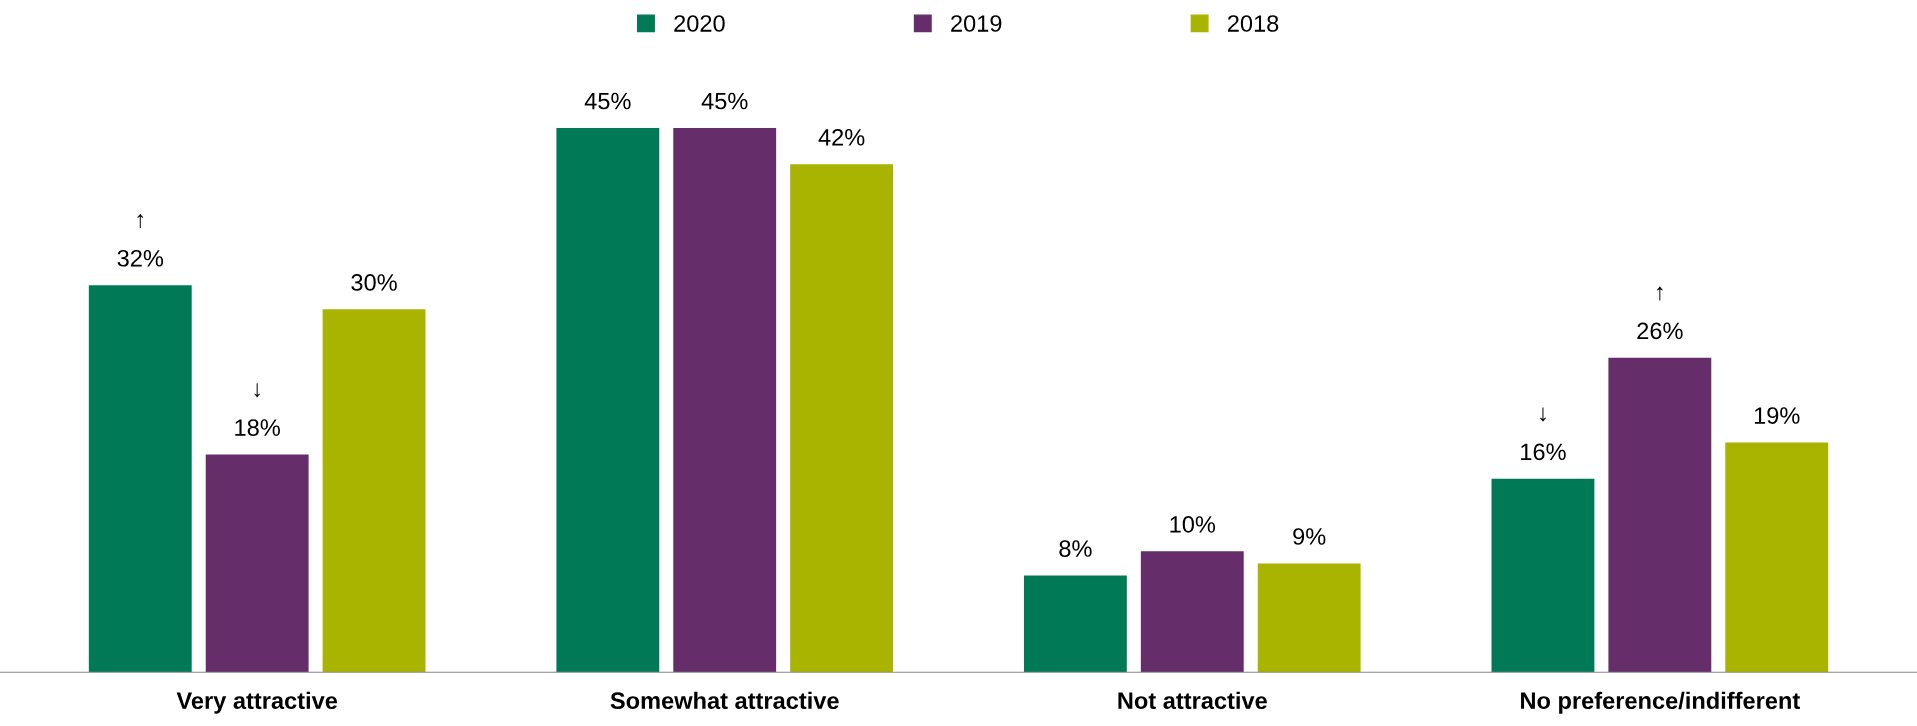 The width and height of the screenshot is (1917, 726). Describe the element at coordinates (699, 23) in the screenshot. I see `legend-label: 2020` at that location.